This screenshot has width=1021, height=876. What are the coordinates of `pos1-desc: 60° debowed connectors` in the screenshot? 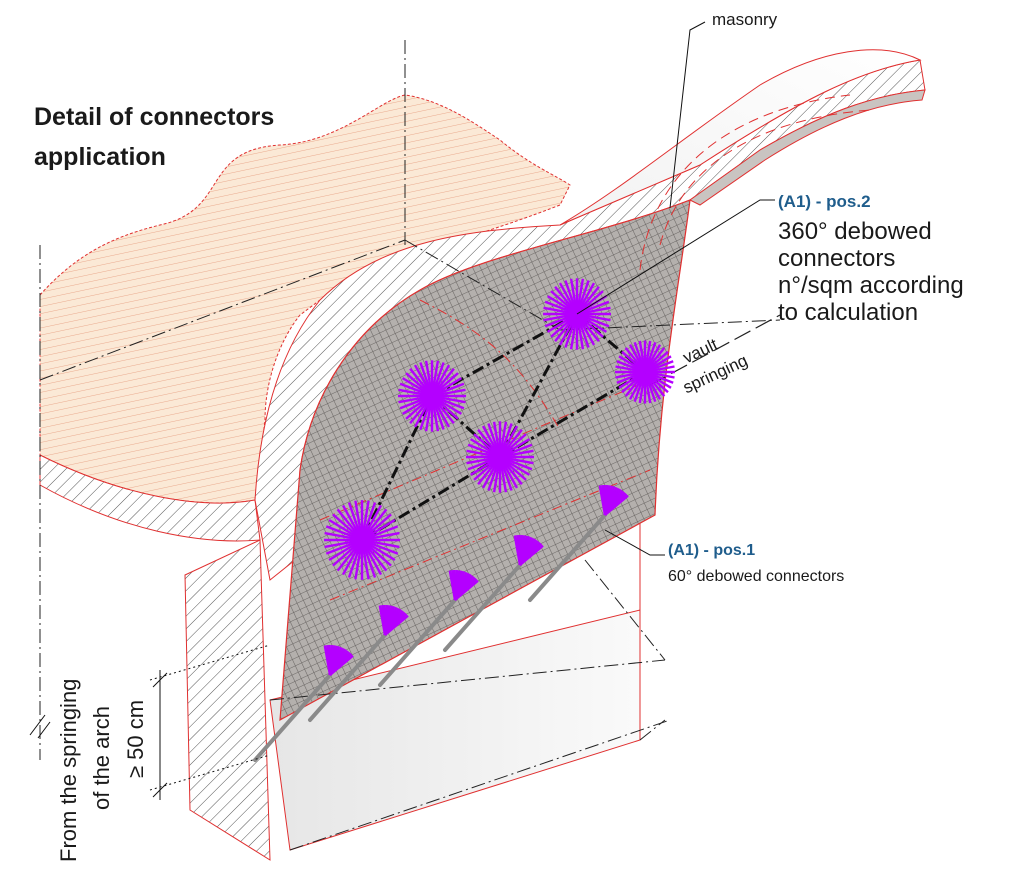 It's located at (756, 577).